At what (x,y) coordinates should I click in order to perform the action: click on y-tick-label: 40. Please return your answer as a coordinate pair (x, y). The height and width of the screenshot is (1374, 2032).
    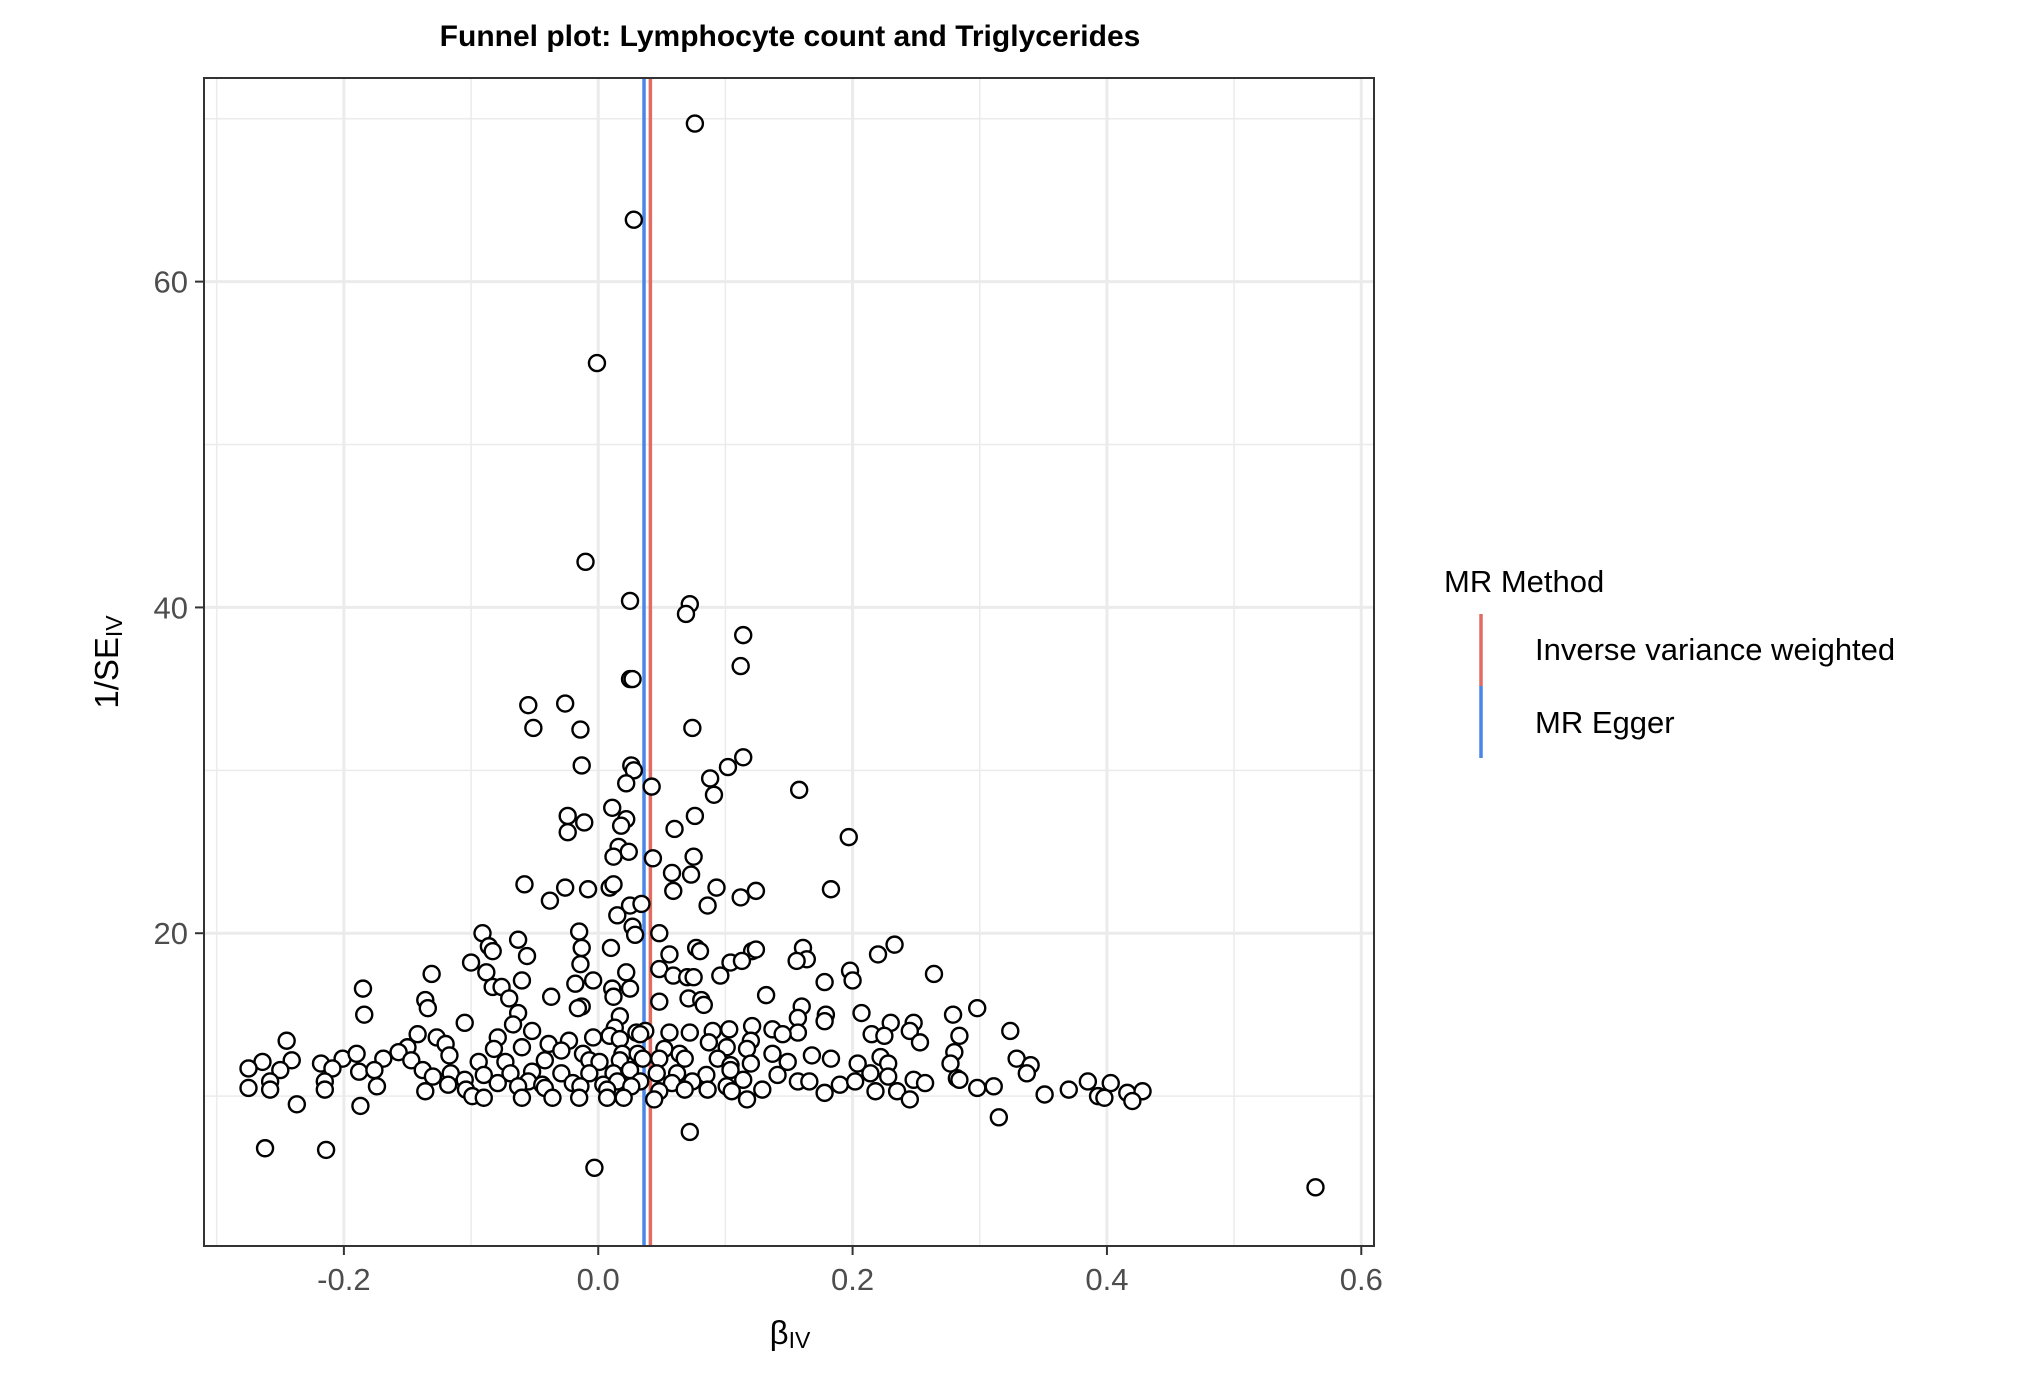
    Looking at the image, I should click on (171, 607).